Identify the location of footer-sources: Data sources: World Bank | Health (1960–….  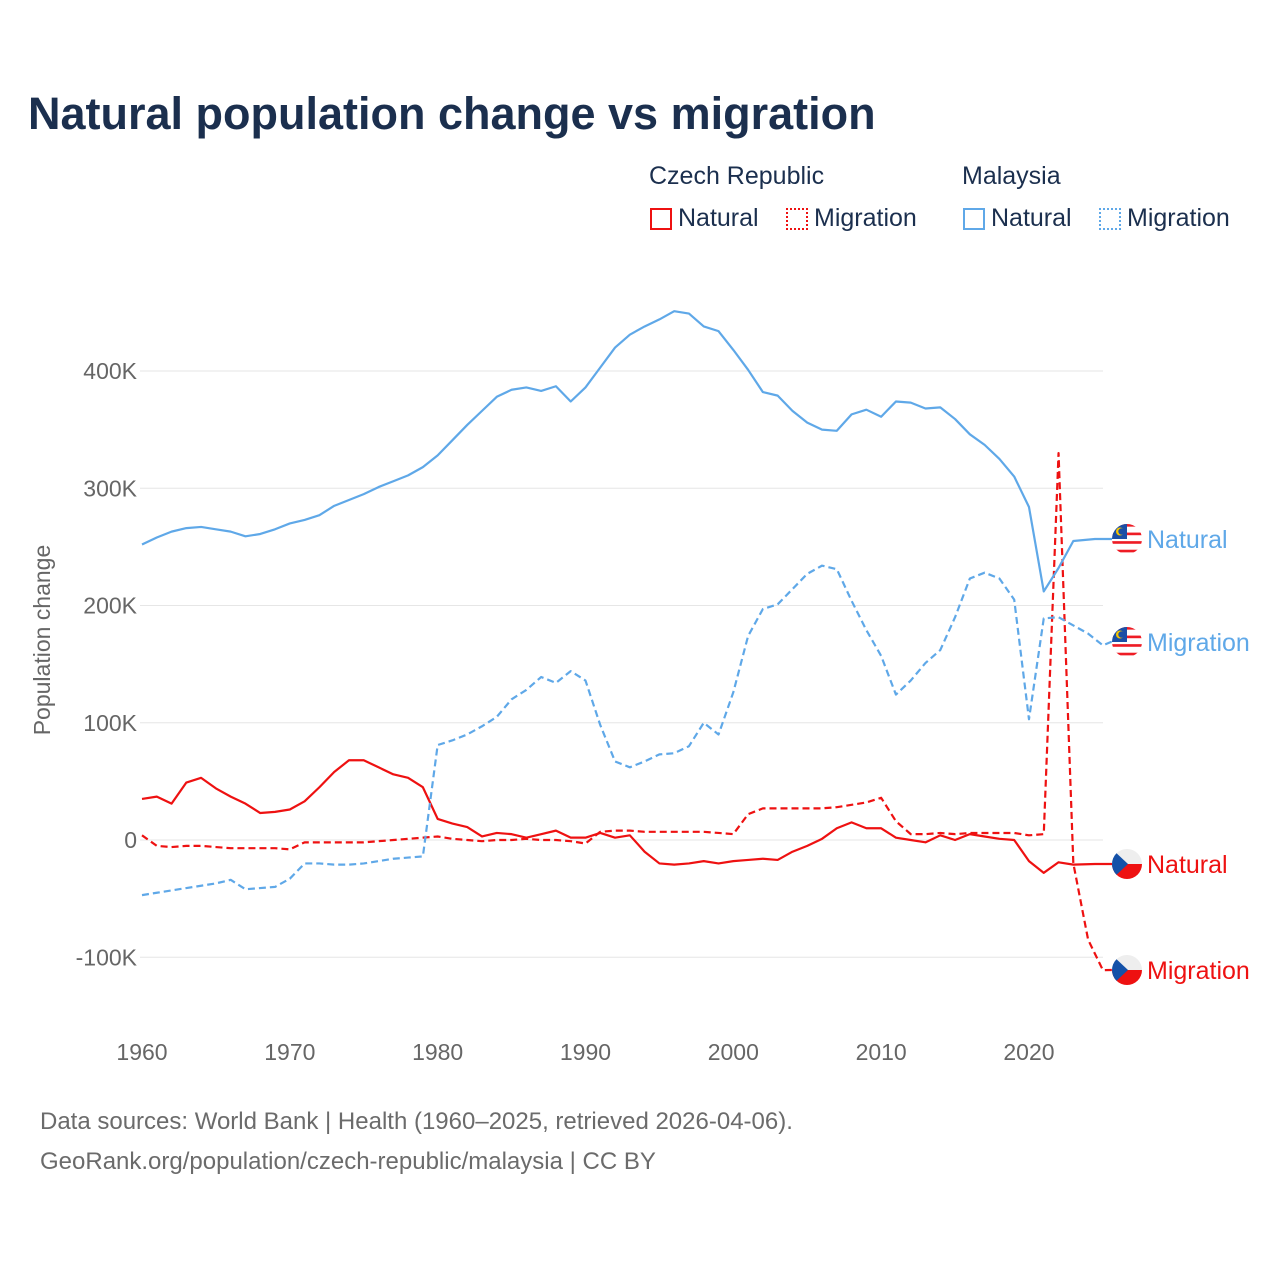
(416, 1121).